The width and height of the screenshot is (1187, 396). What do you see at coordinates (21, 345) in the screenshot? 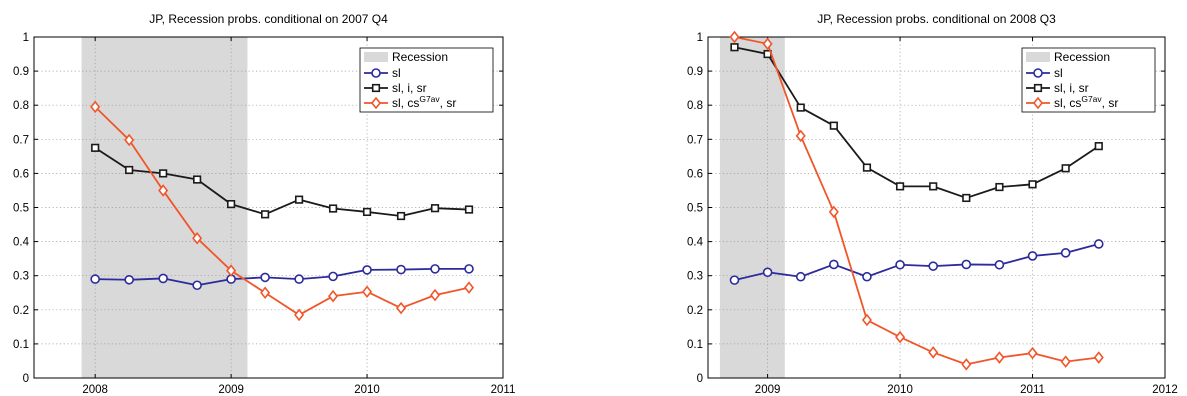
I see `y-tick-label: 0.1` at bounding box center [21, 345].